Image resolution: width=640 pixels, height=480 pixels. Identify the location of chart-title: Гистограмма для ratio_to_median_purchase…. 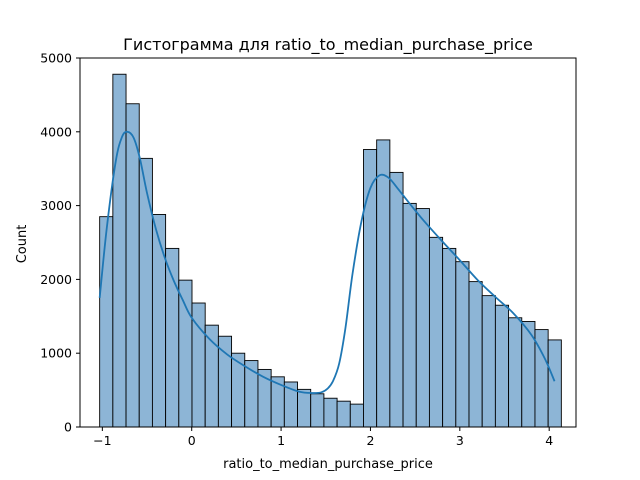
(328, 45).